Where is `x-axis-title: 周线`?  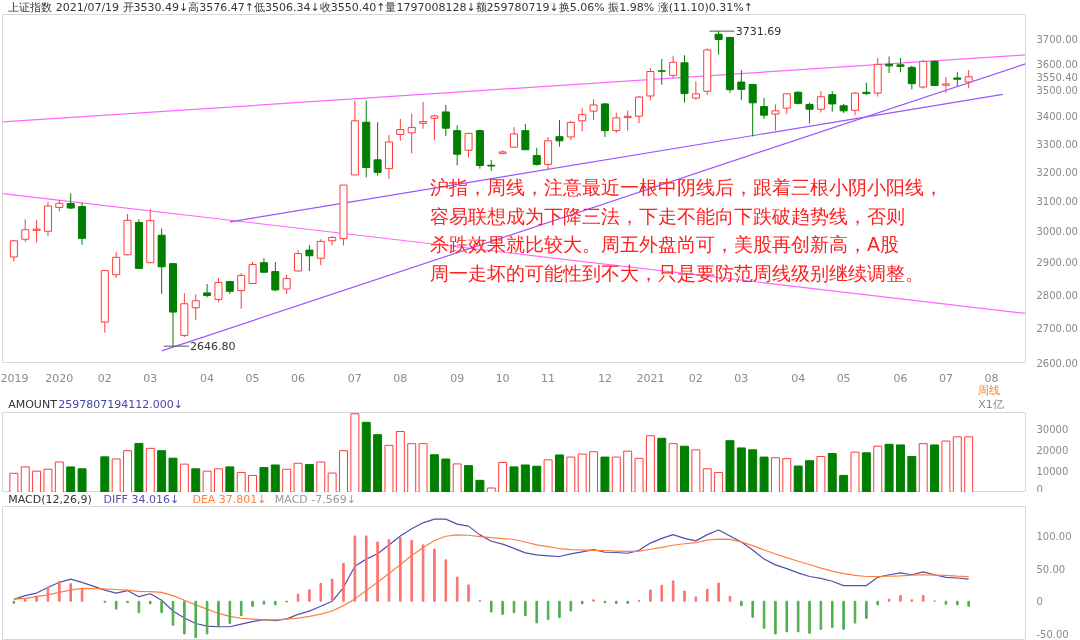 x-axis-title: 周线 is located at coordinates (989, 390).